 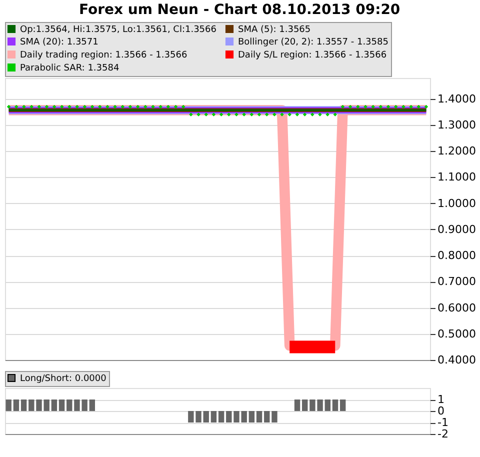 I want to click on y-tick-label: 1.0000, so click(x=457, y=203).